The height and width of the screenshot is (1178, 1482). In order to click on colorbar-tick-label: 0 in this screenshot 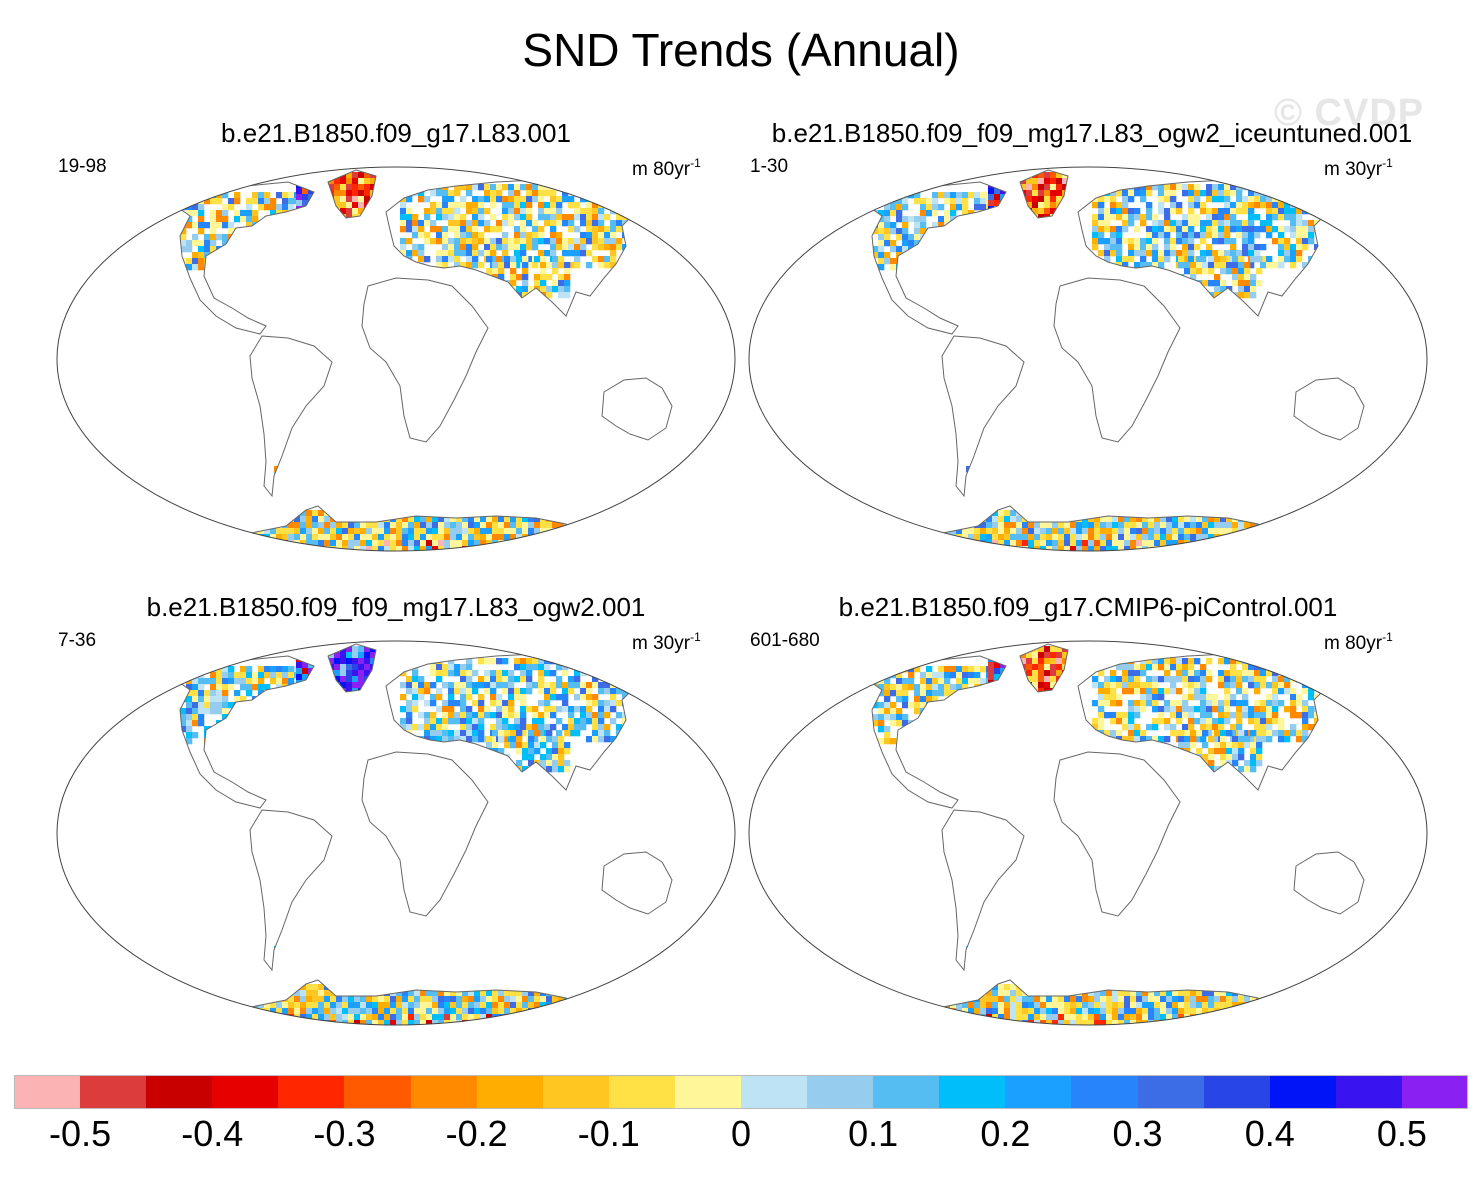, I will do `click(741, 1133)`.